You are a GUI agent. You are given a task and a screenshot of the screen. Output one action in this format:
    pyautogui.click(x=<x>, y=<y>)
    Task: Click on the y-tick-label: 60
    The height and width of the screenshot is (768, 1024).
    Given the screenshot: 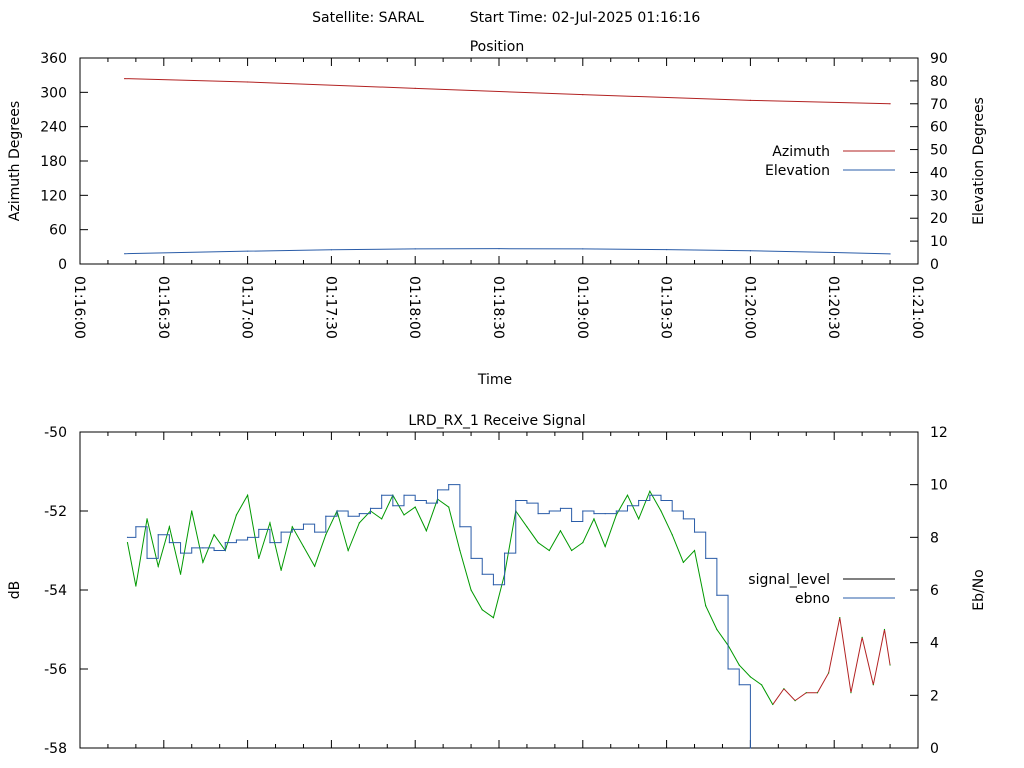 What is the action you would take?
    pyautogui.click(x=58, y=231)
    